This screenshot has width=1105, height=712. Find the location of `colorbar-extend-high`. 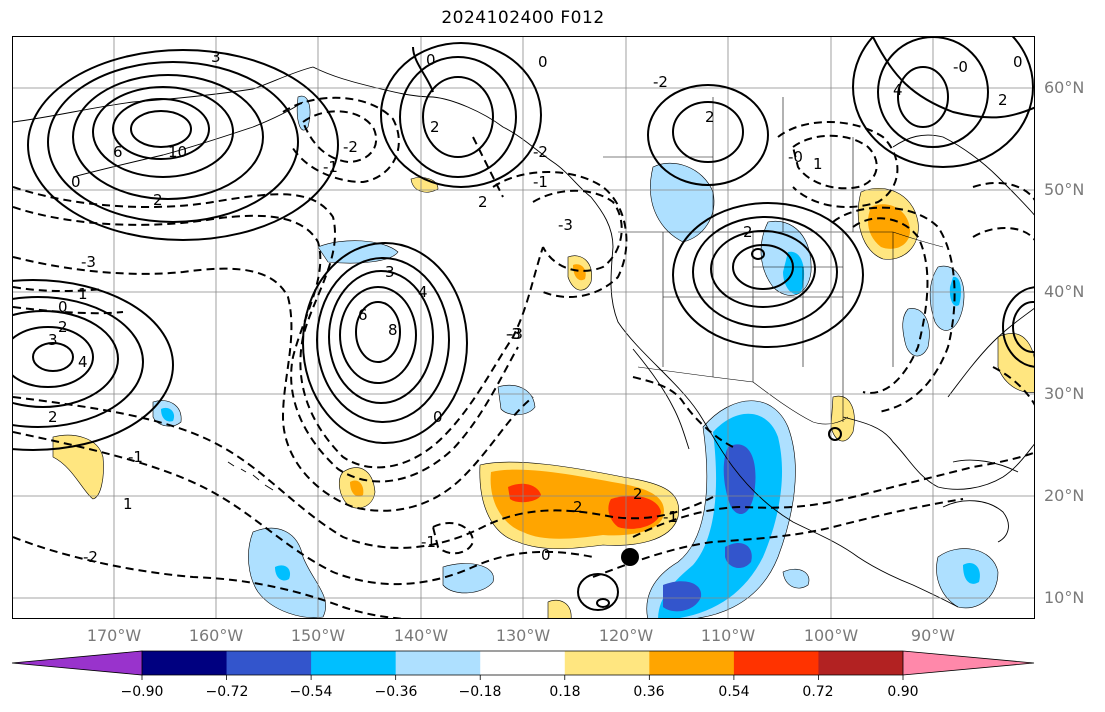

colorbar-extend-high is located at coordinates (968, 663).